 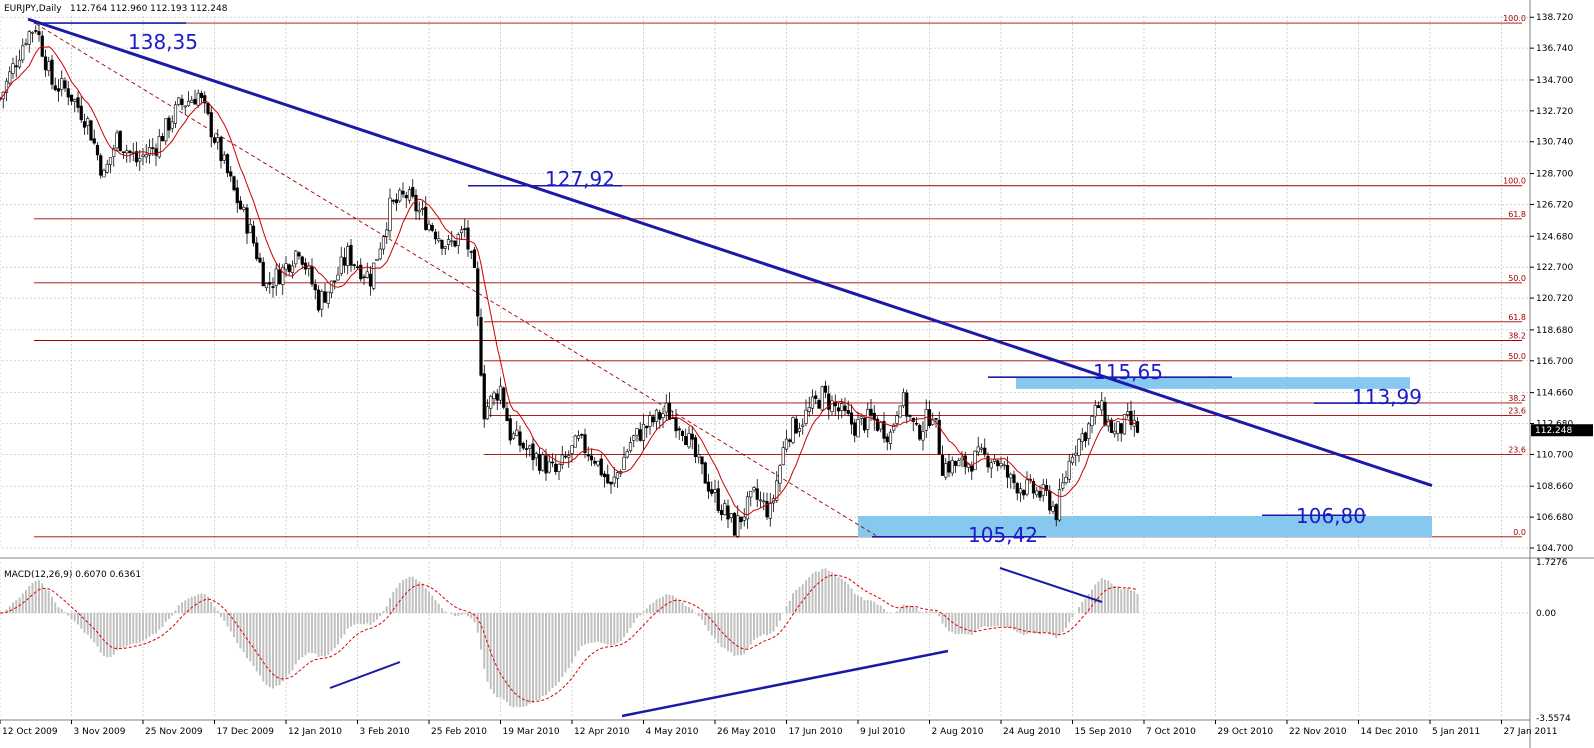 I want to click on macd-tick-label: 0.00, so click(x=1546, y=614).